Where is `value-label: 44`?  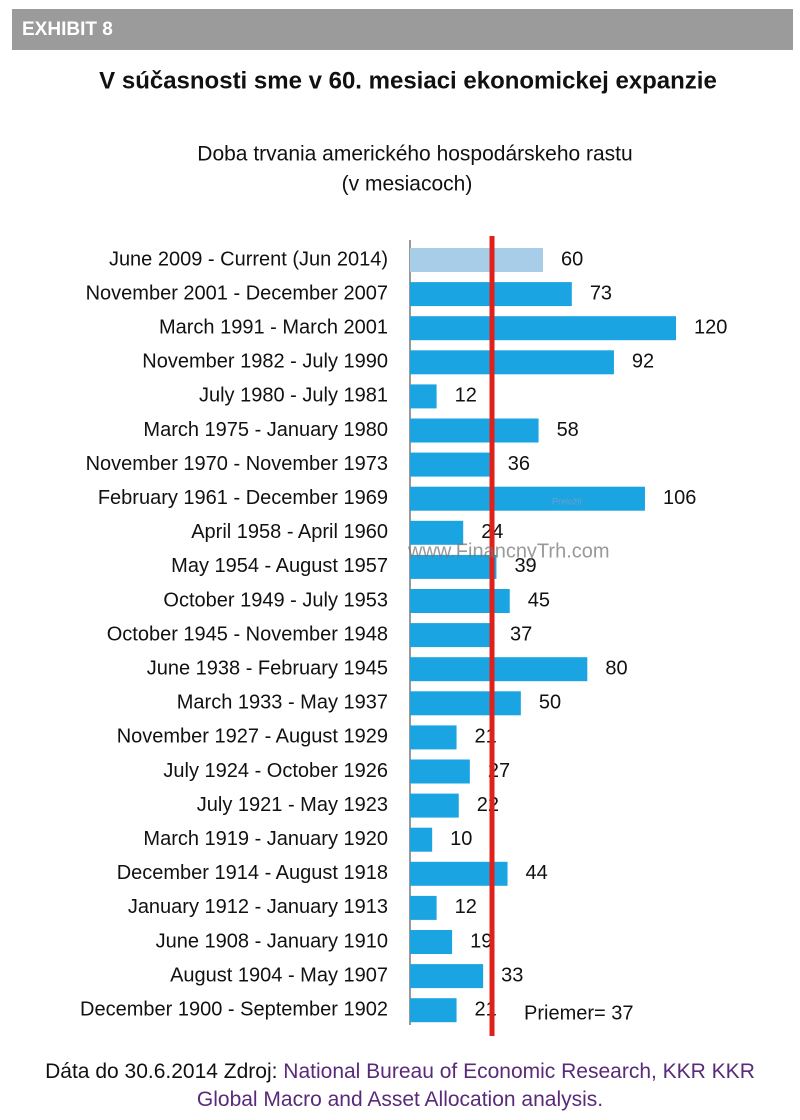
value-label: 44 is located at coordinates (537, 873).